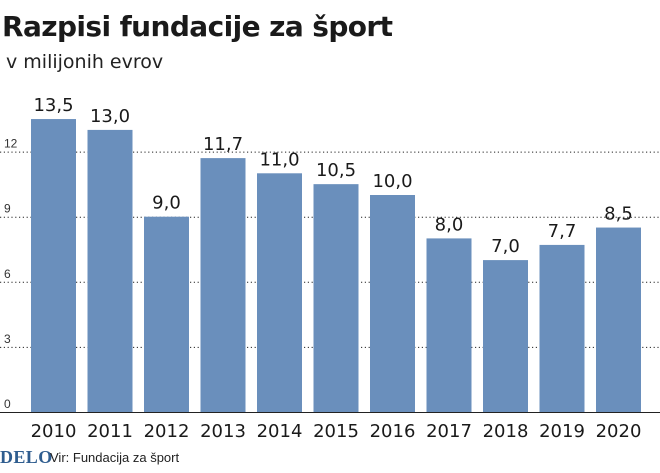  What do you see at coordinates (280, 431) in the screenshot?
I see `x-tick-label: 2014` at bounding box center [280, 431].